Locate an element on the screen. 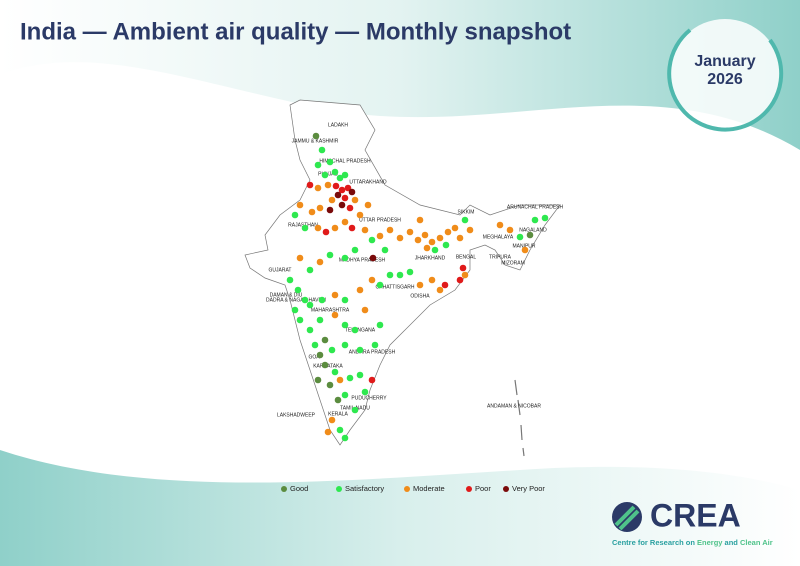  state-label: MIZORAM is located at coordinates (513, 263).